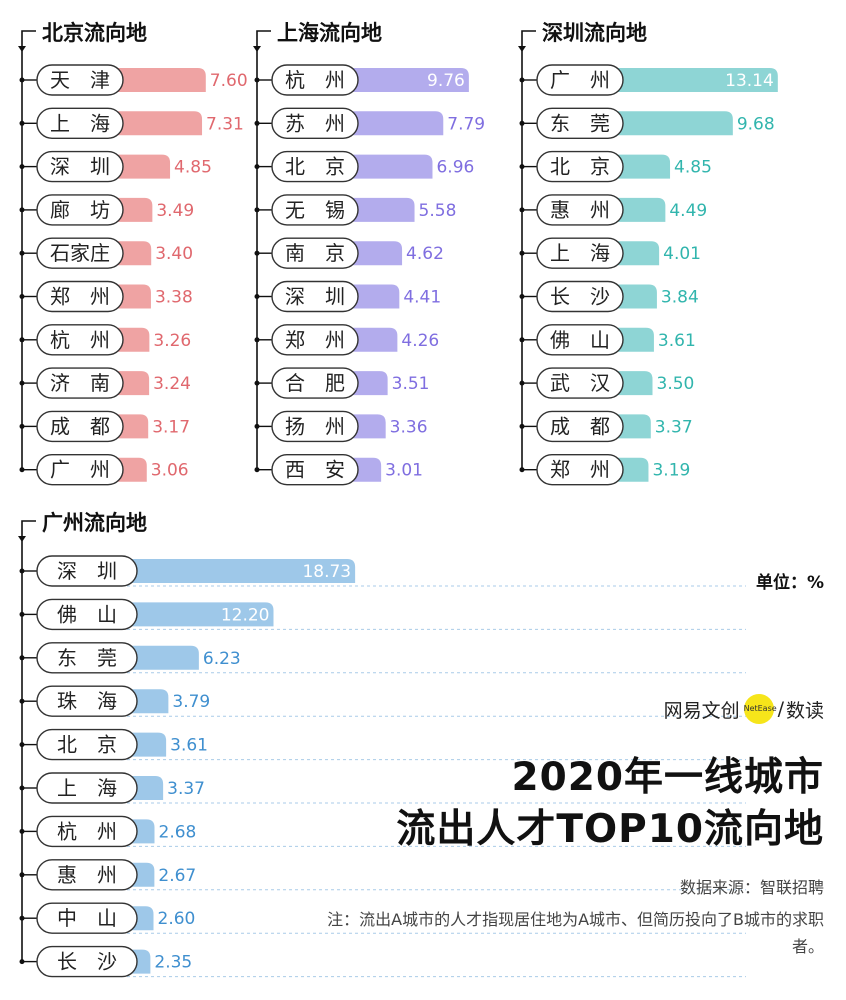 This screenshot has width=846, height=1000. What do you see at coordinates (382, 788) in the screenshot?
I see `chart-row: 上 海 3.37` at bounding box center [382, 788].